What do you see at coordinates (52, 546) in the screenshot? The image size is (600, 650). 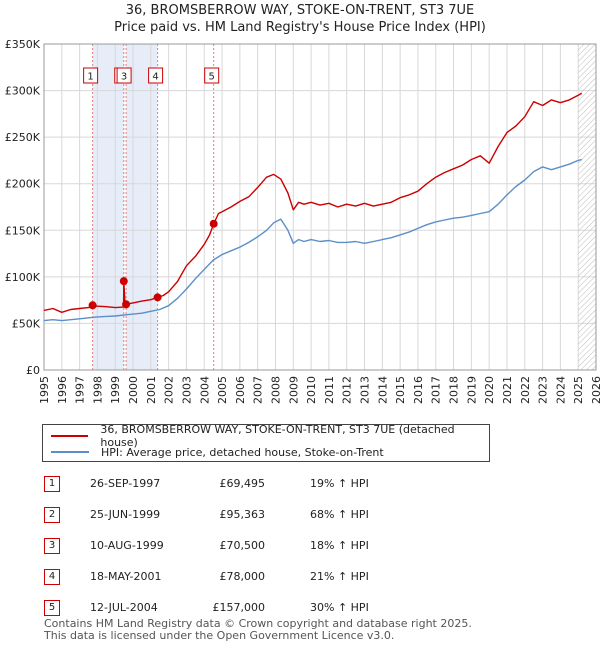 I see `tx-number: 3` at bounding box center [52, 546].